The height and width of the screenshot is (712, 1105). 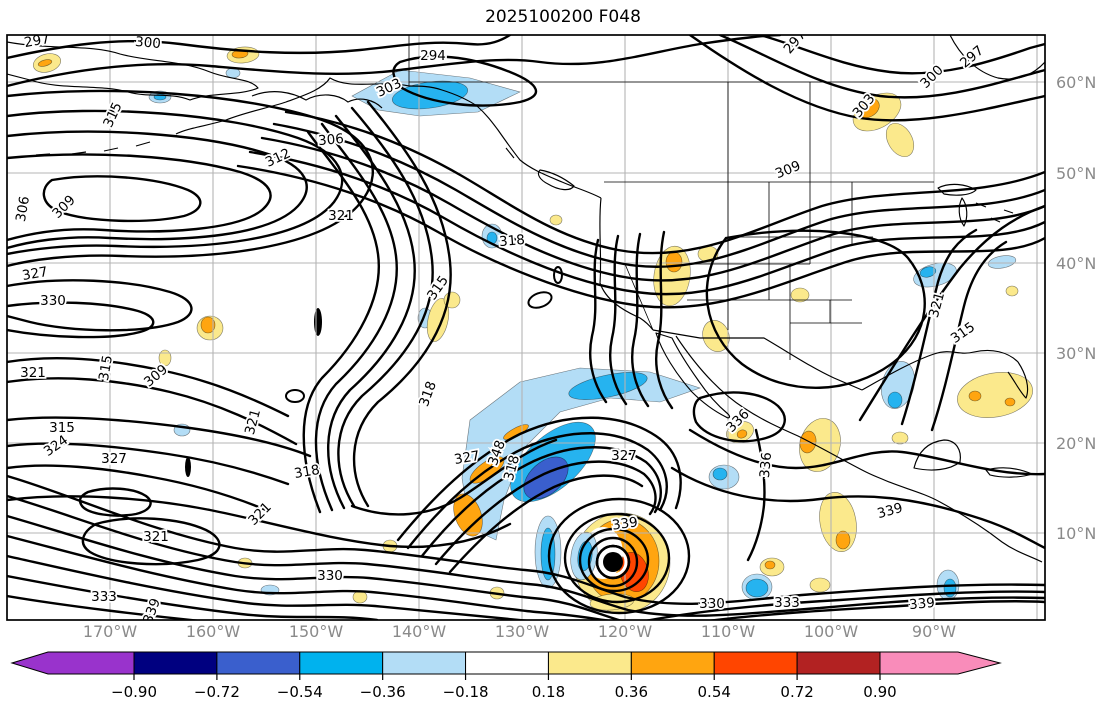 I want to click on colorbar-tick-label: −0.90, so click(x=134, y=692).